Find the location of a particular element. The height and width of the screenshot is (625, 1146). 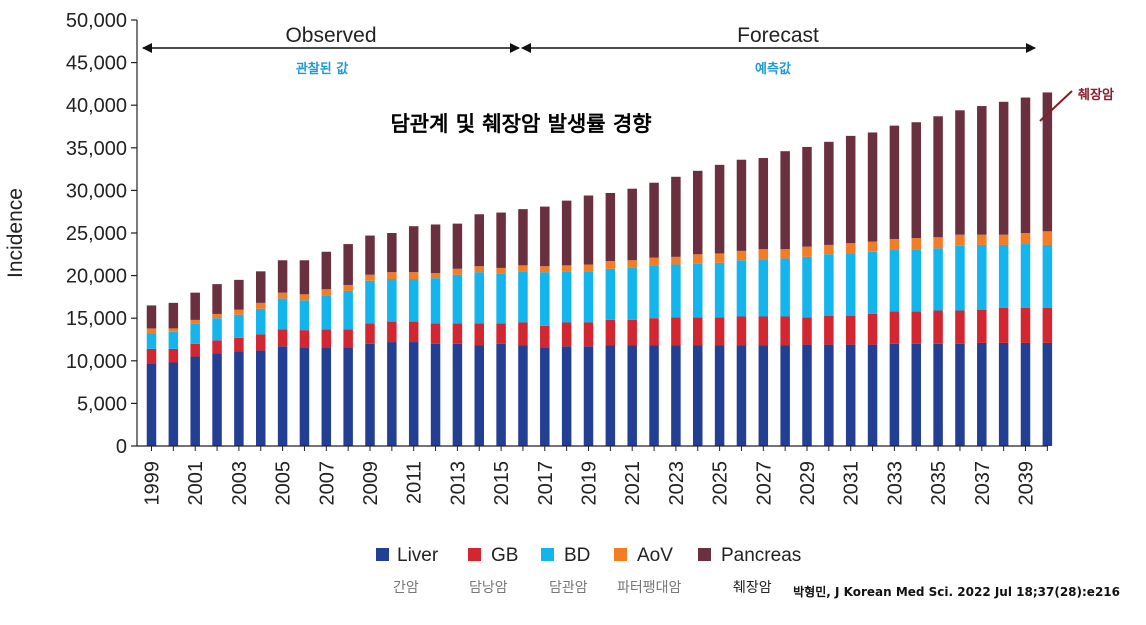

bar-bd-2009 is located at coordinates (370, 302).